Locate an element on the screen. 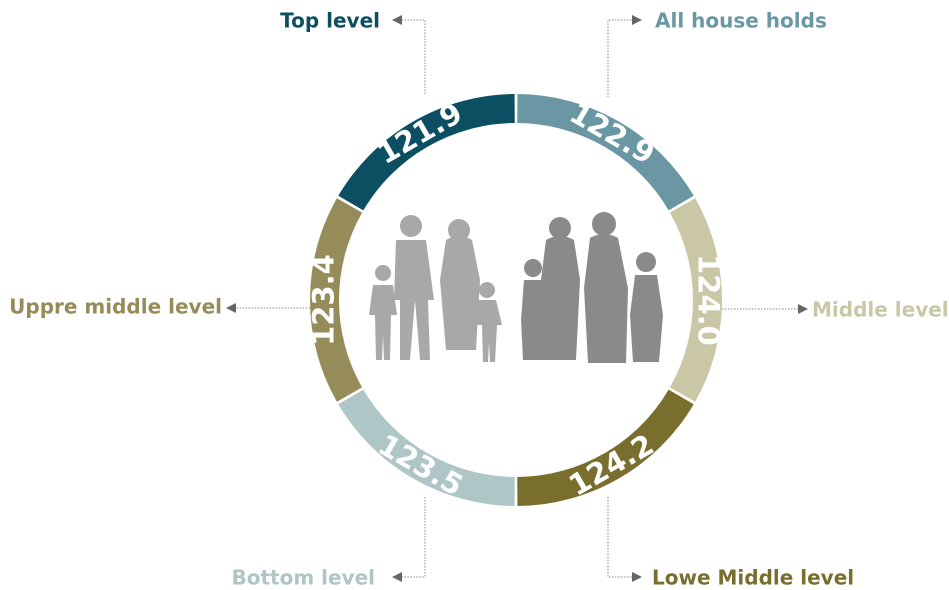 The height and width of the screenshot is (590, 949). segment-label: Middle level is located at coordinates (880, 310).